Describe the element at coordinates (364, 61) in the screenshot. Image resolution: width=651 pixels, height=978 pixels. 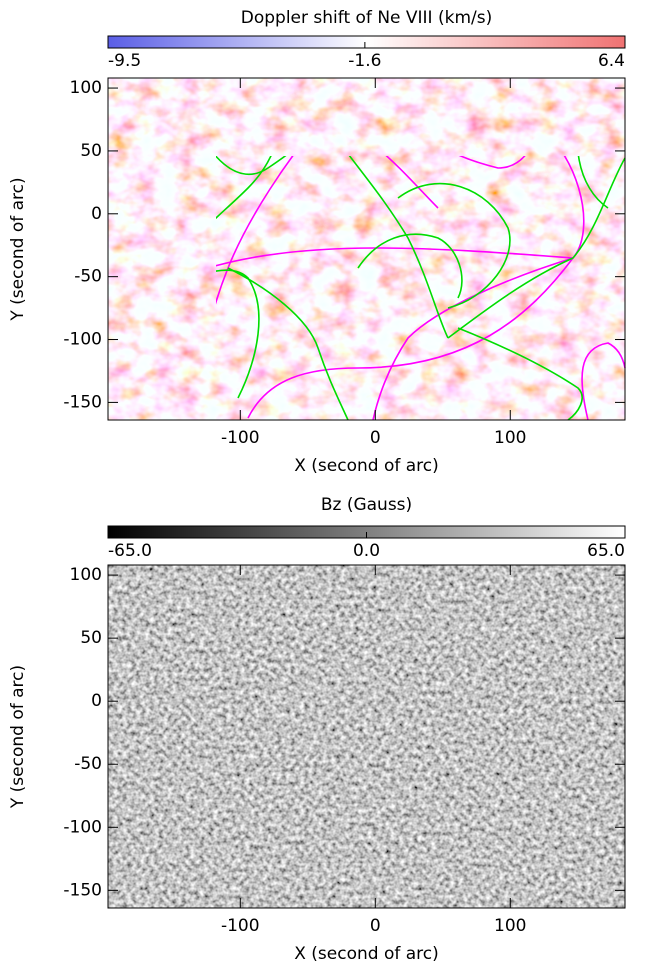
I see `colorbar-tick-label: -1.6` at that location.